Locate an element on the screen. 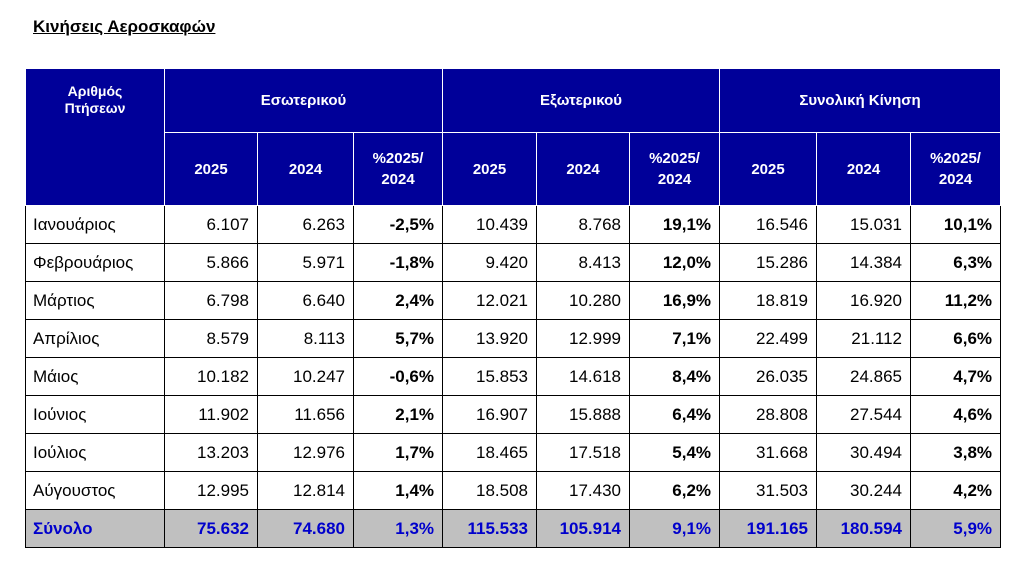 The width and height of the screenshot is (1024, 579). month-cell: Ιούνιος is located at coordinates (95, 414).